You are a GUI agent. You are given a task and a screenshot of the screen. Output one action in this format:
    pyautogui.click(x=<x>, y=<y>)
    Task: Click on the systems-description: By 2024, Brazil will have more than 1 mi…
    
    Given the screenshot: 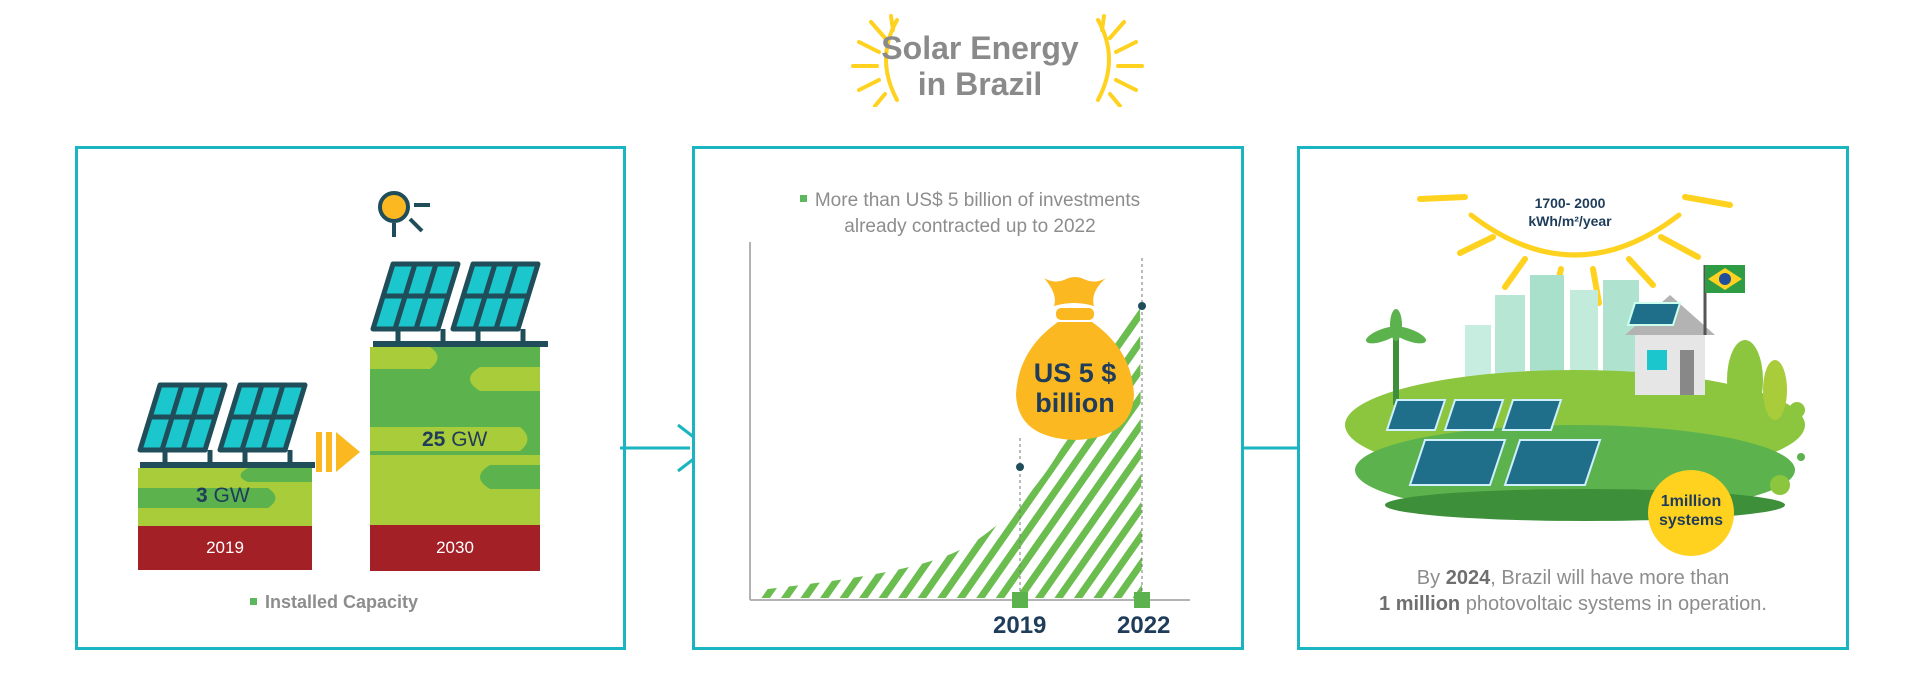 What is the action you would take?
    pyautogui.click(x=1573, y=591)
    